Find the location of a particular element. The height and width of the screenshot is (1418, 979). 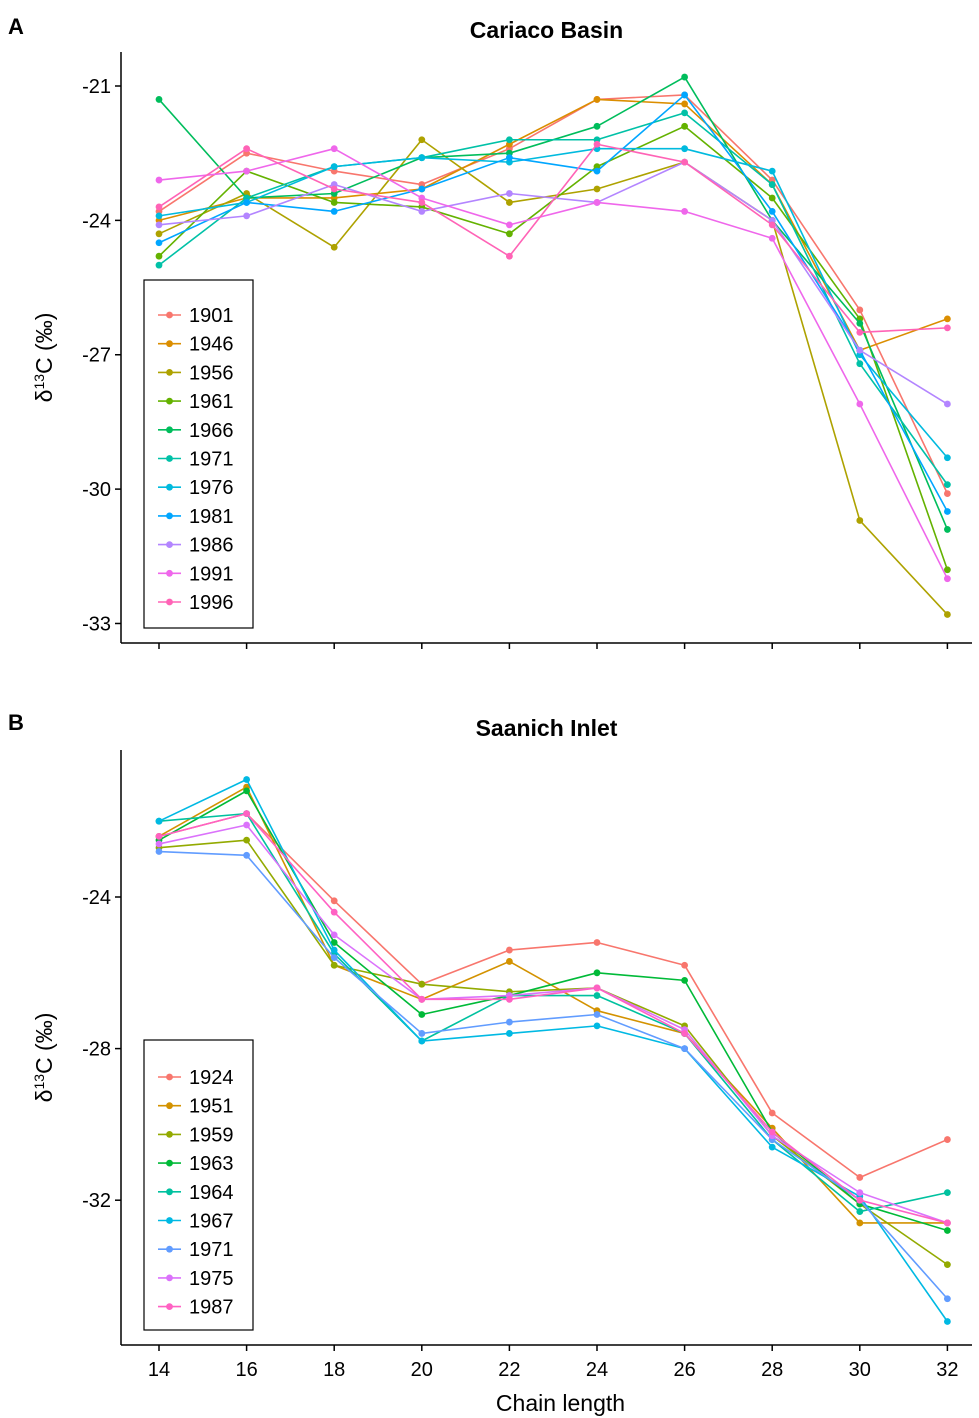

legend-label: 1966 is located at coordinates (211, 431).